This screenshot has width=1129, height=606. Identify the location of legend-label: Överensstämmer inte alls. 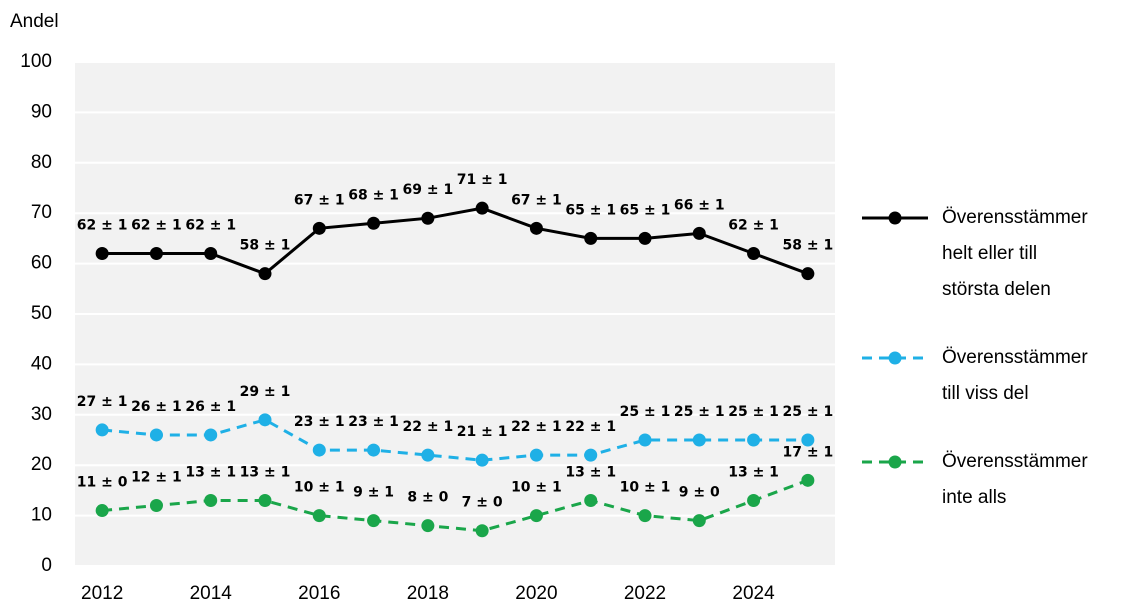
(1015, 479).